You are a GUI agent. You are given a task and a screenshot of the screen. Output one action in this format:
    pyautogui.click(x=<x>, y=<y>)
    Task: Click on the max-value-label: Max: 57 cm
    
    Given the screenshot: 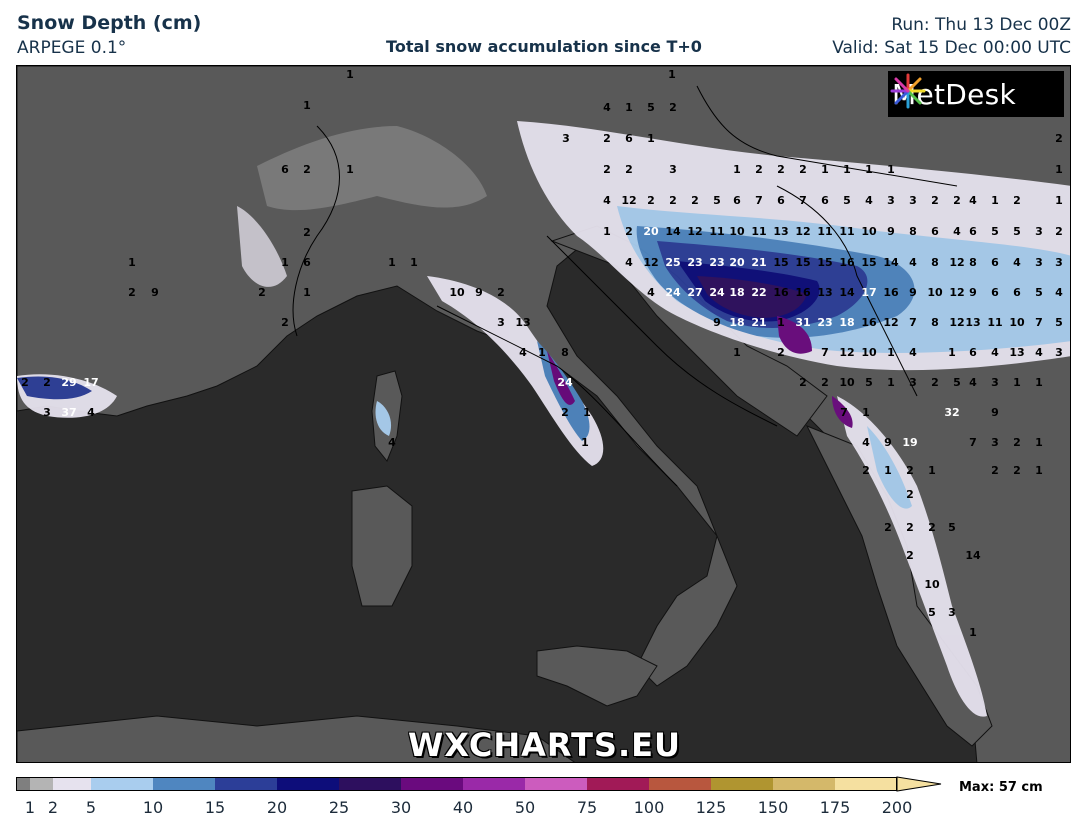 What is the action you would take?
    pyautogui.click(x=1001, y=787)
    